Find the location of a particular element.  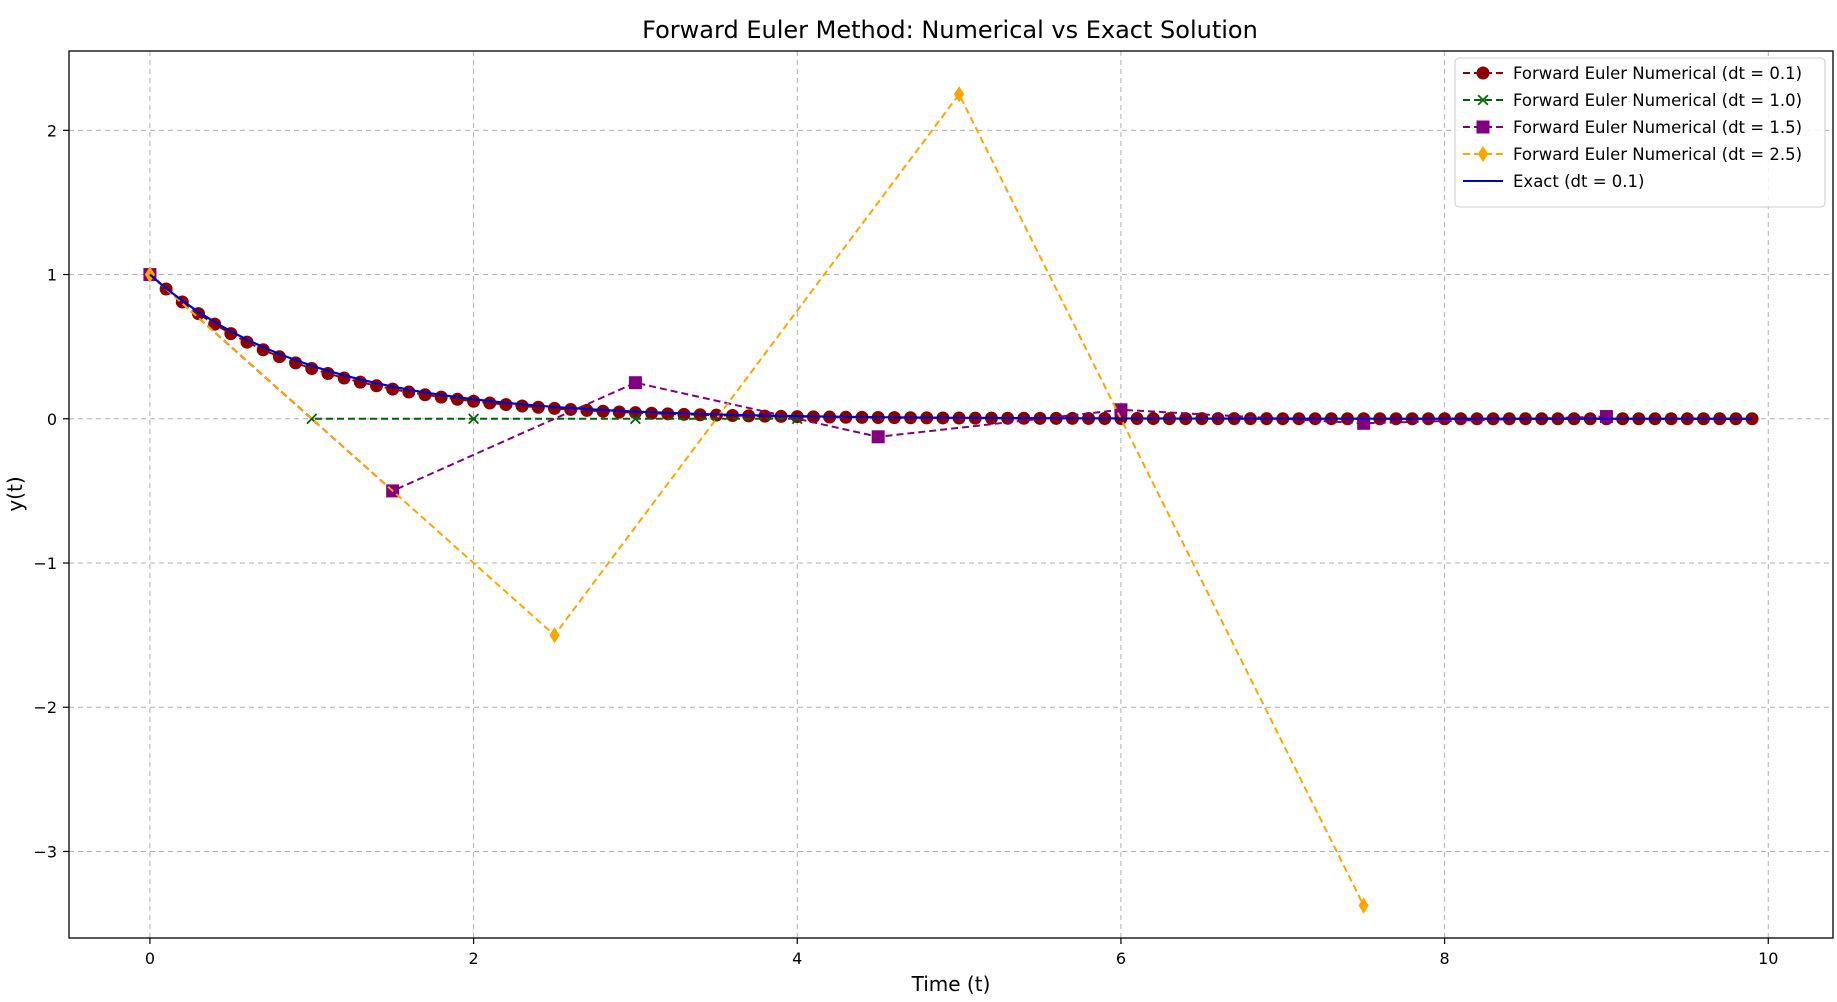

legend-item: Forward Euler Numerical (dt = 1.0) is located at coordinates (1632, 100).